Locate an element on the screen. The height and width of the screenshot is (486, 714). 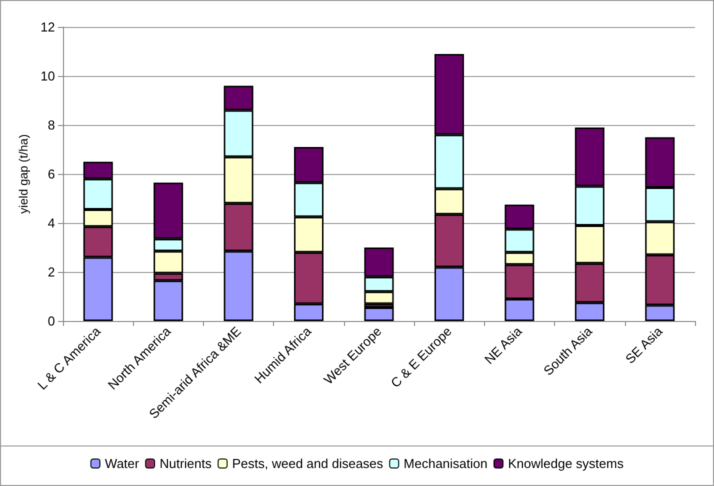
y-tick-label: 4 is located at coordinates (51, 223).